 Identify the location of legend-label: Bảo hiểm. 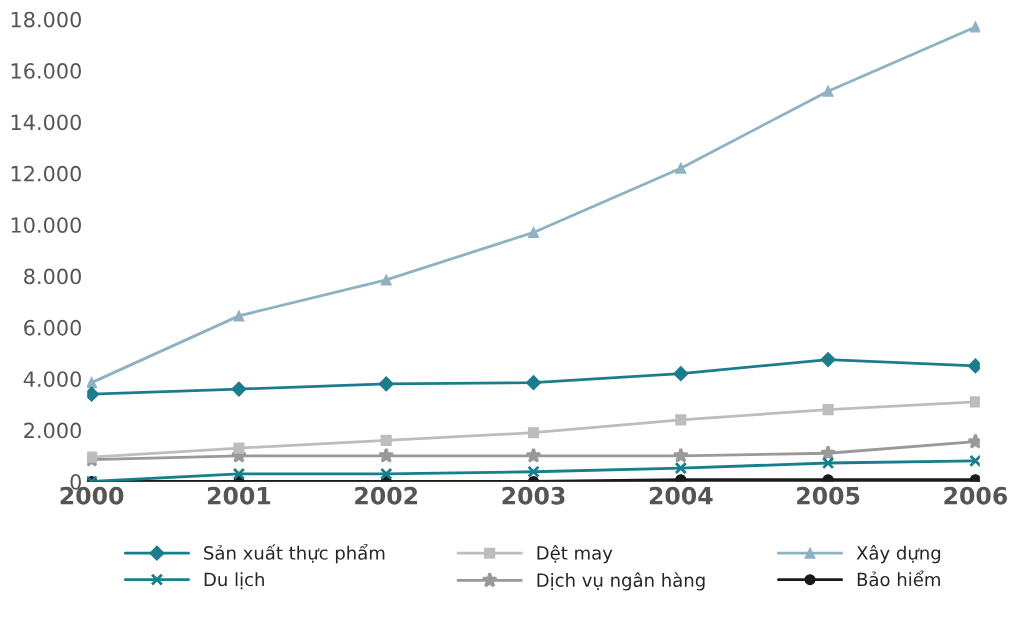
(898, 578).